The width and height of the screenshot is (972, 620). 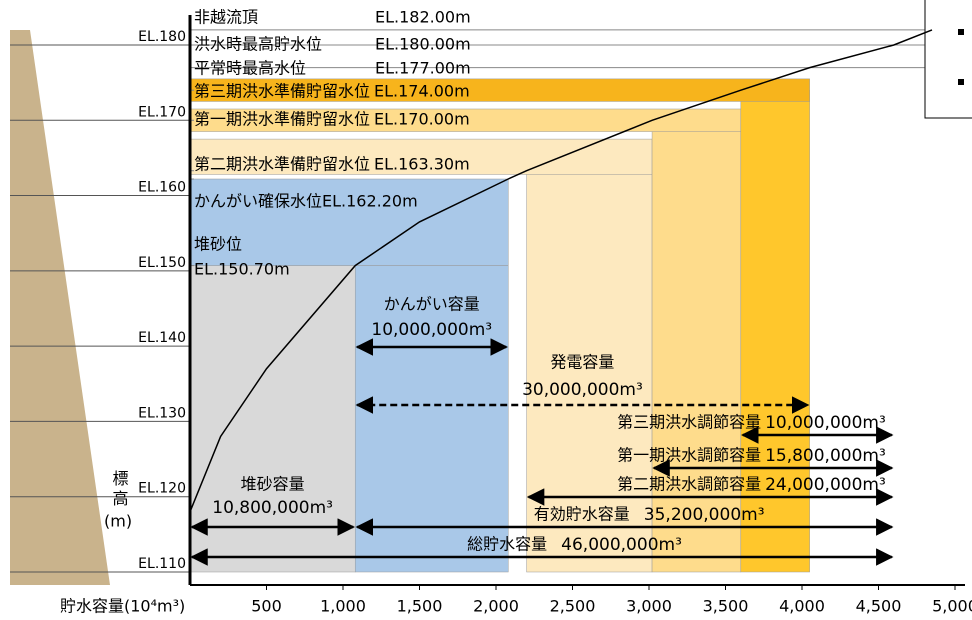 I want to click on level-label: EL.177.00m, so click(x=423, y=68).